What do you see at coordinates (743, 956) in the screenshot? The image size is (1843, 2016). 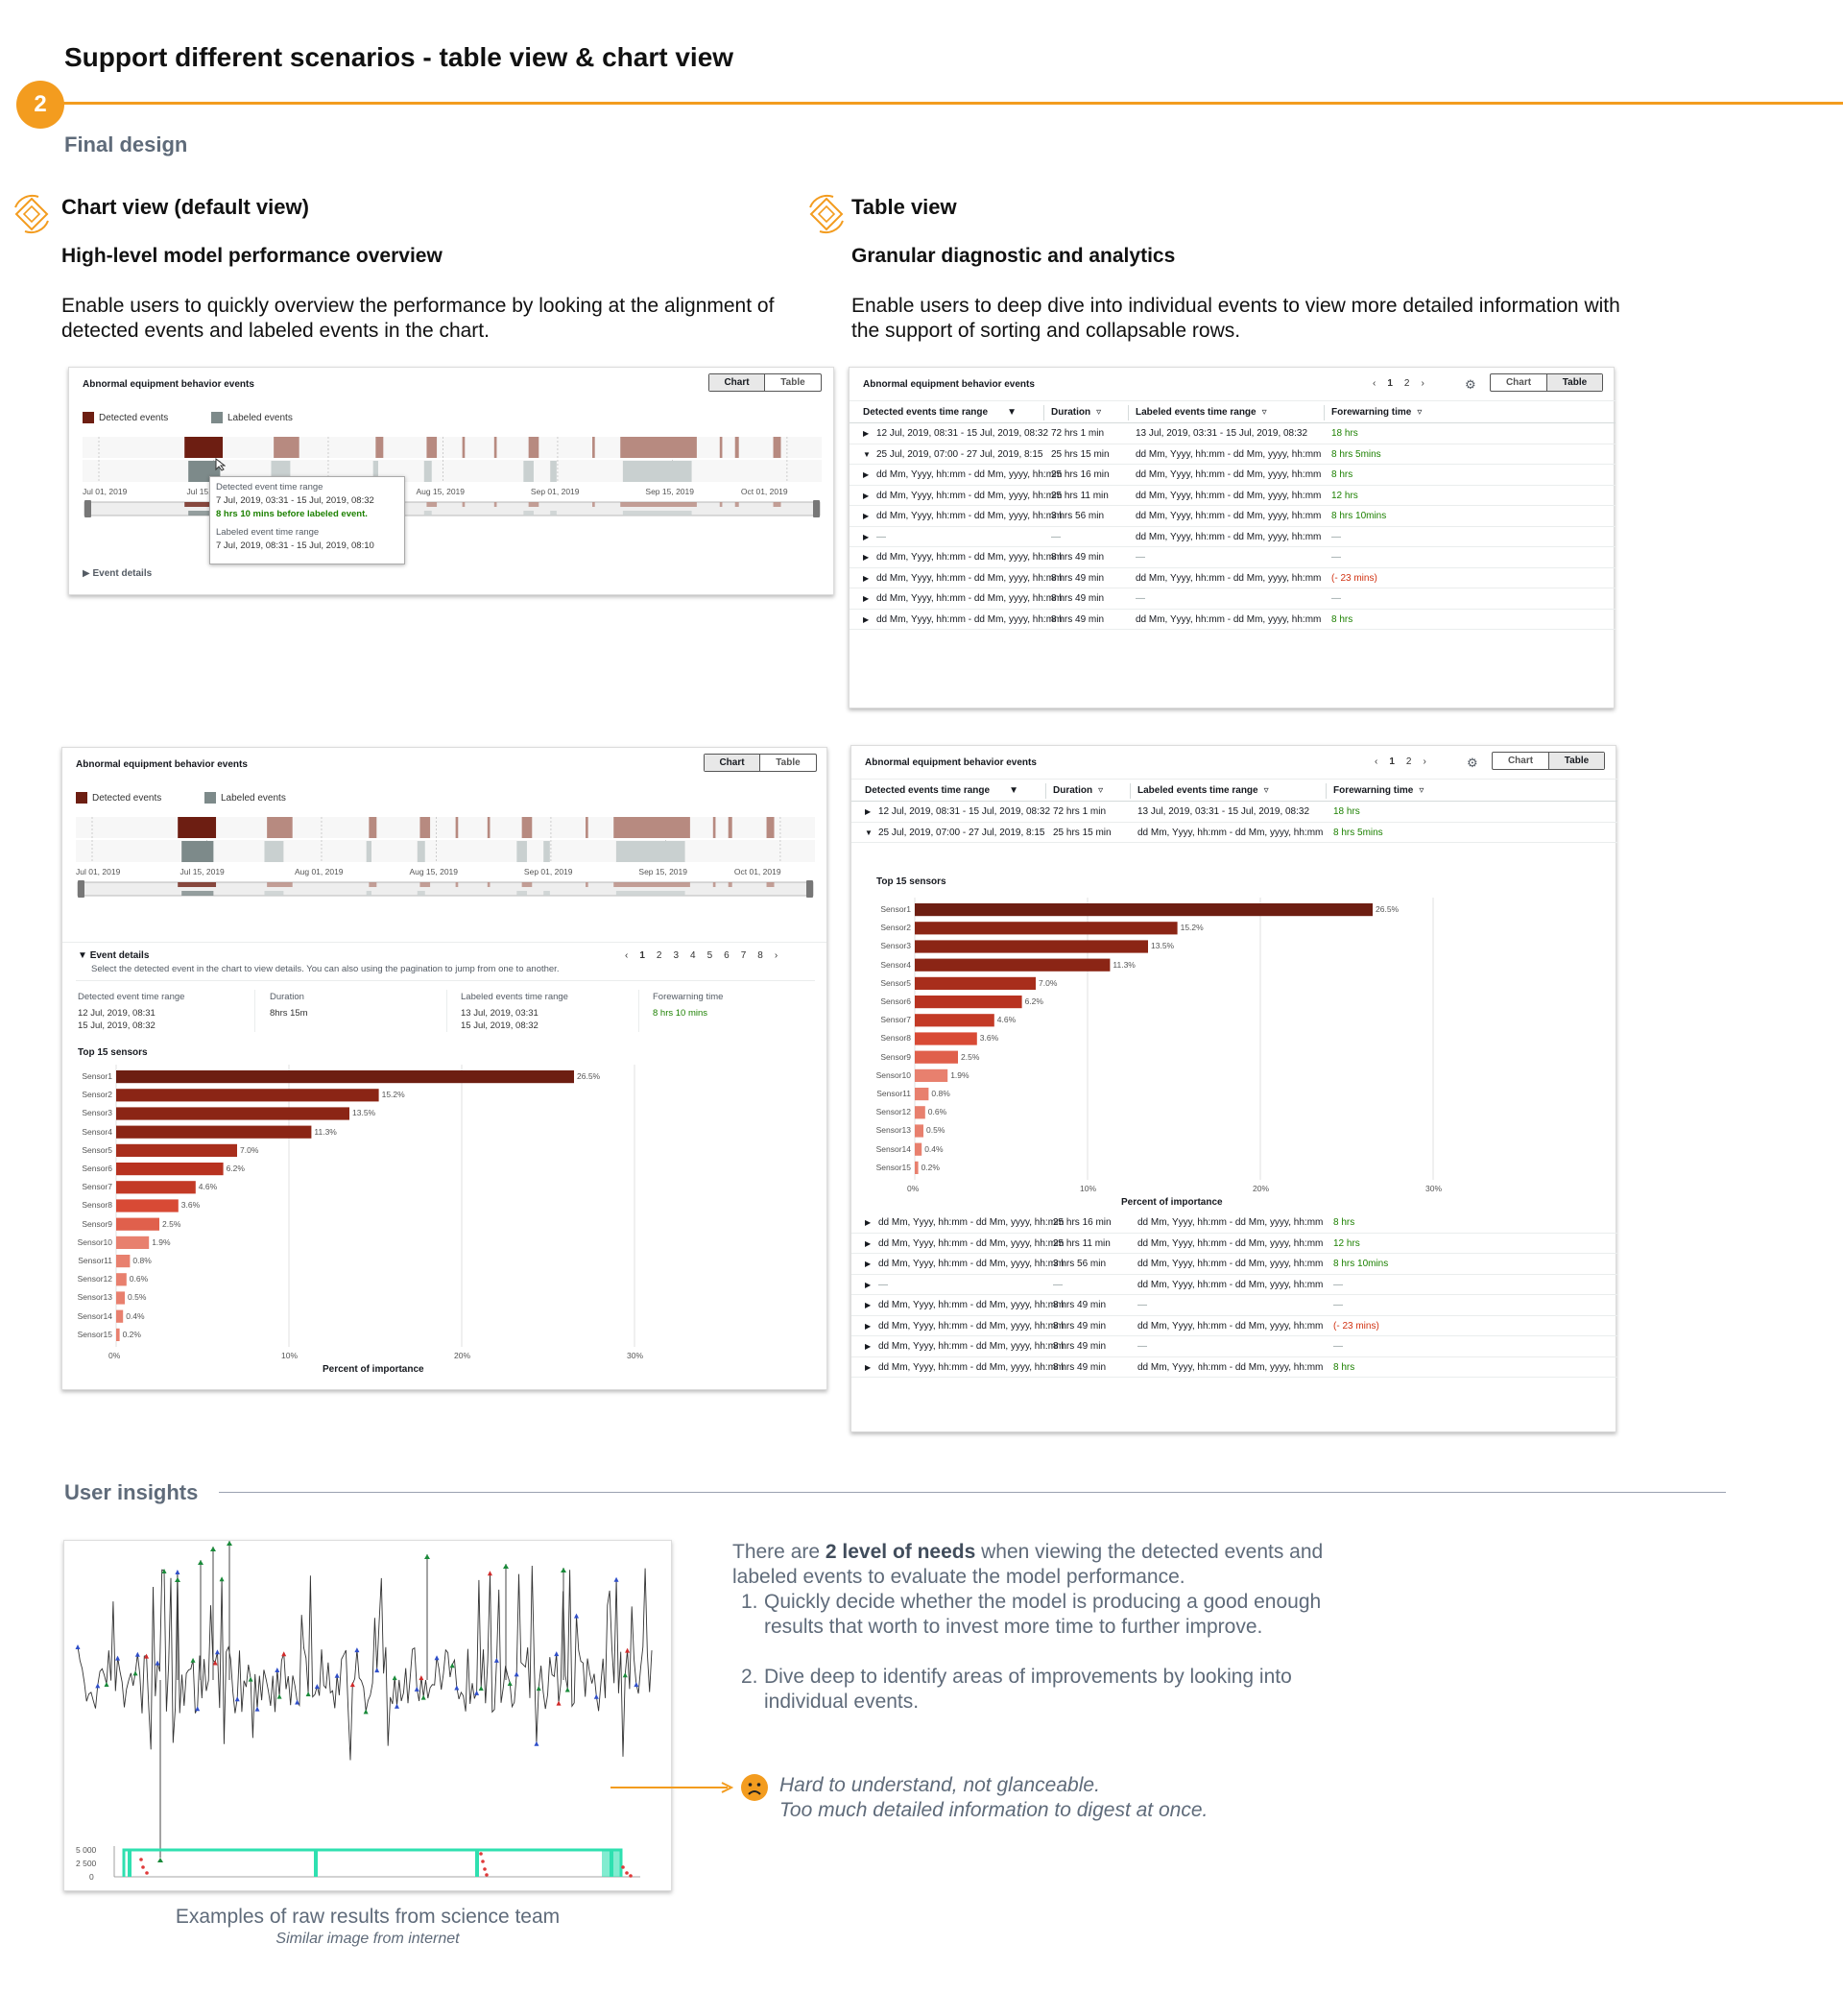 I see `page-7: 7` at bounding box center [743, 956].